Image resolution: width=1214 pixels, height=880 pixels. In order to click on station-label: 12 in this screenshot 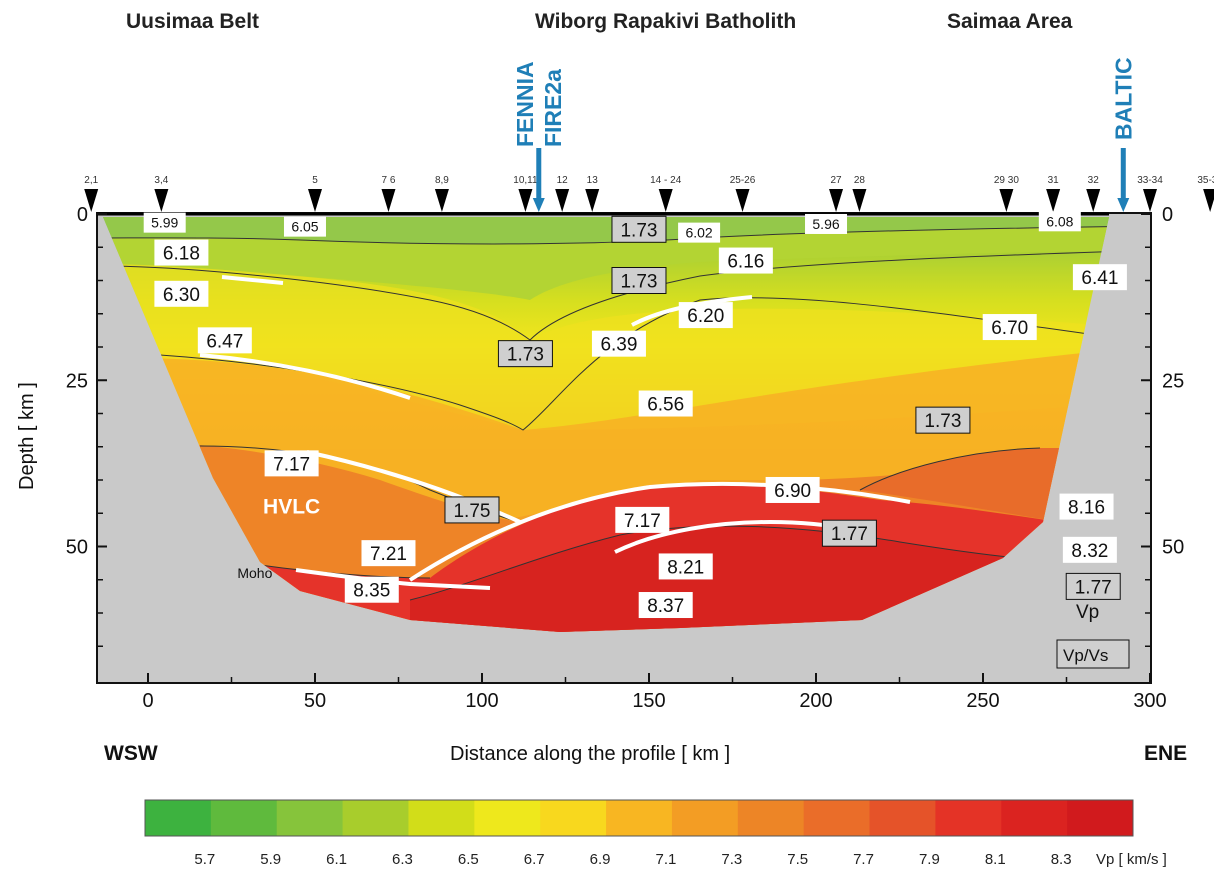, I will do `click(563, 180)`.